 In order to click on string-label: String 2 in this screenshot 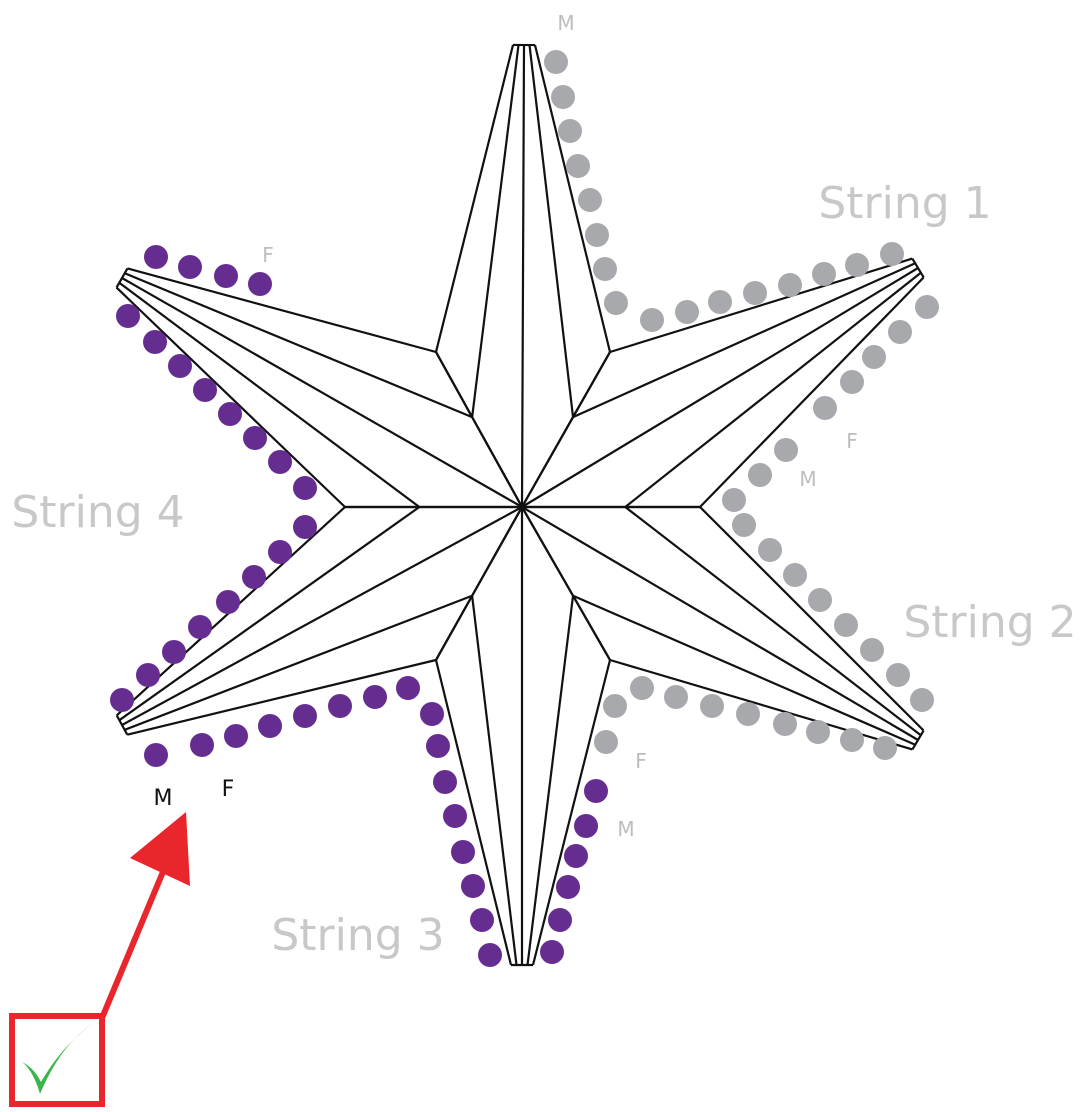, I will do `click(989, 622)`.